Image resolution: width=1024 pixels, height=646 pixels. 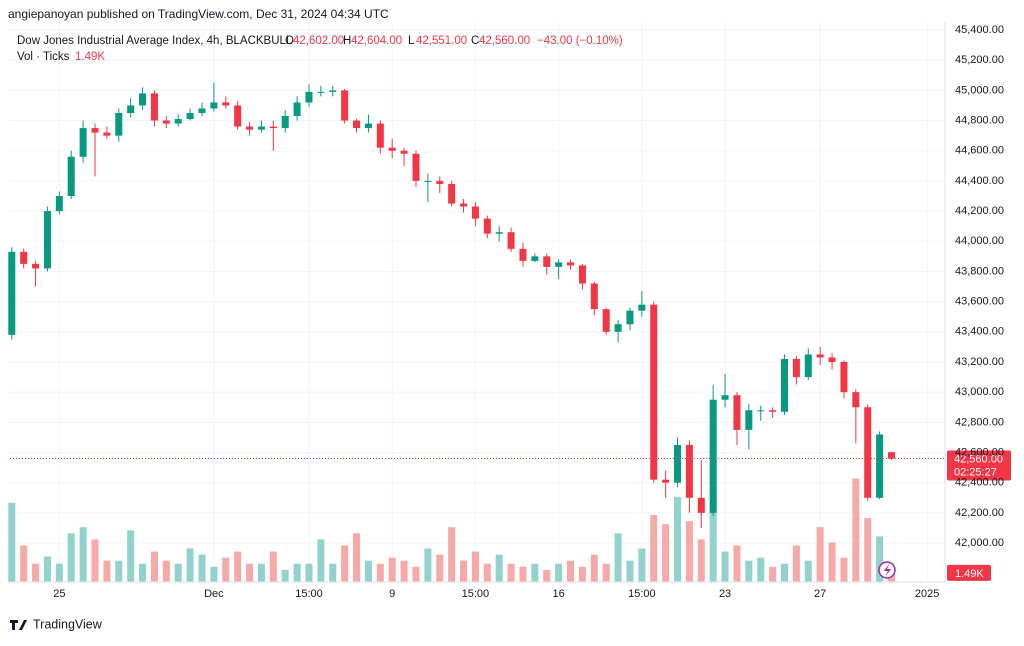 I want to click on y-tick-label: 43,200.00, so click(x=979, y=362).